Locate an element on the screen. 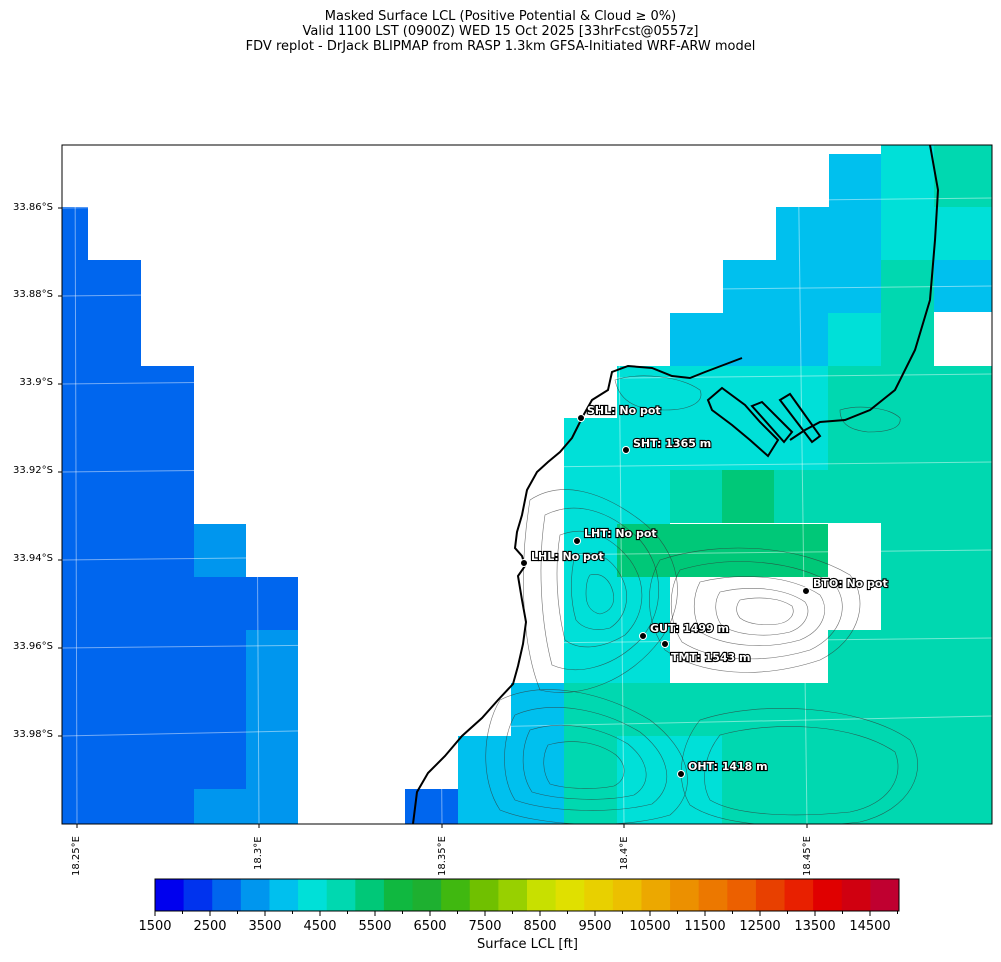  colorbar-tick-2500: 2500 is located at coordinates (210, 926).